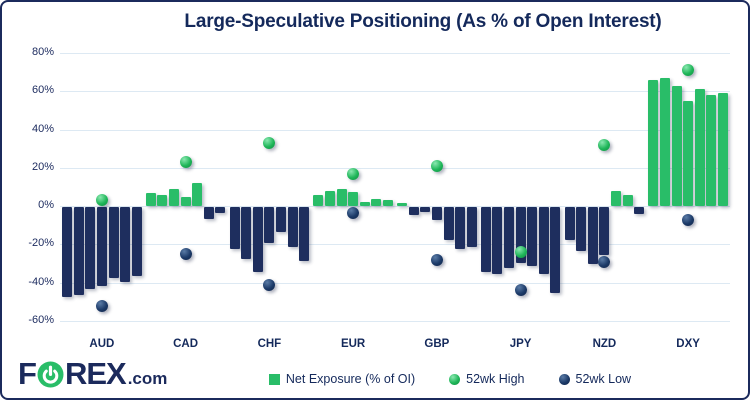 This screenshot has height=400, width=750. What do you see at coordinates (395, 321) in the screenshot?
I see `gridline--60` at bounding box center [395, 321].